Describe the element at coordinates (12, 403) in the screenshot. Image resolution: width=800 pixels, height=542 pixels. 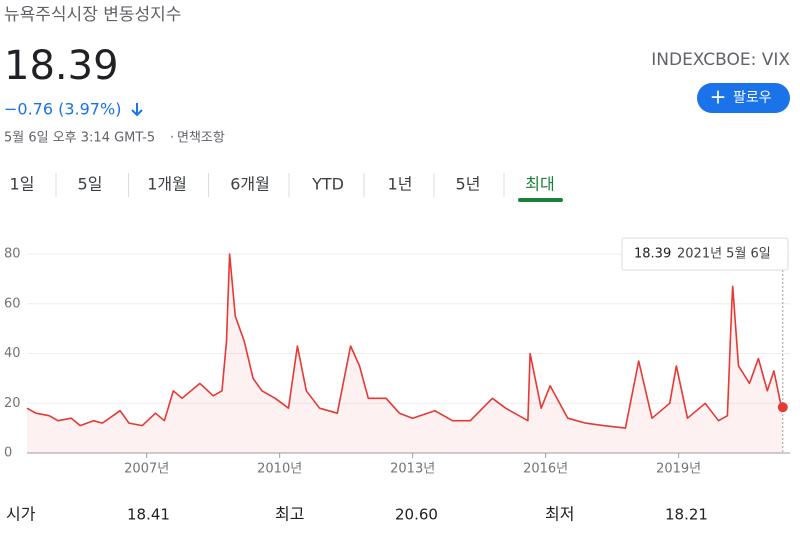
I see `y-tick-label: 20` at that location.